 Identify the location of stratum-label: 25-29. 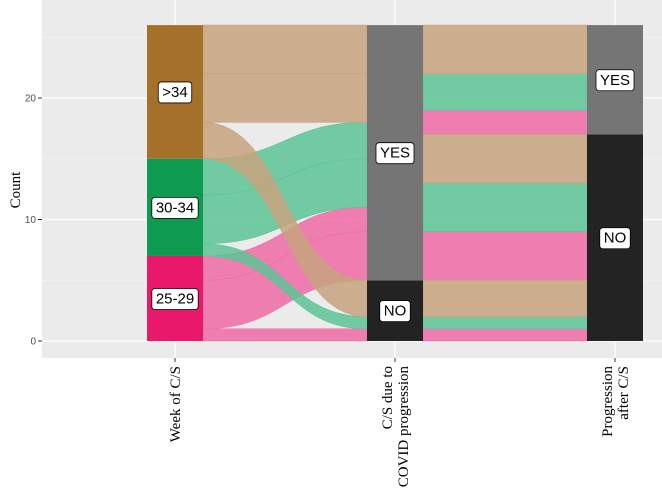
(175, 298).